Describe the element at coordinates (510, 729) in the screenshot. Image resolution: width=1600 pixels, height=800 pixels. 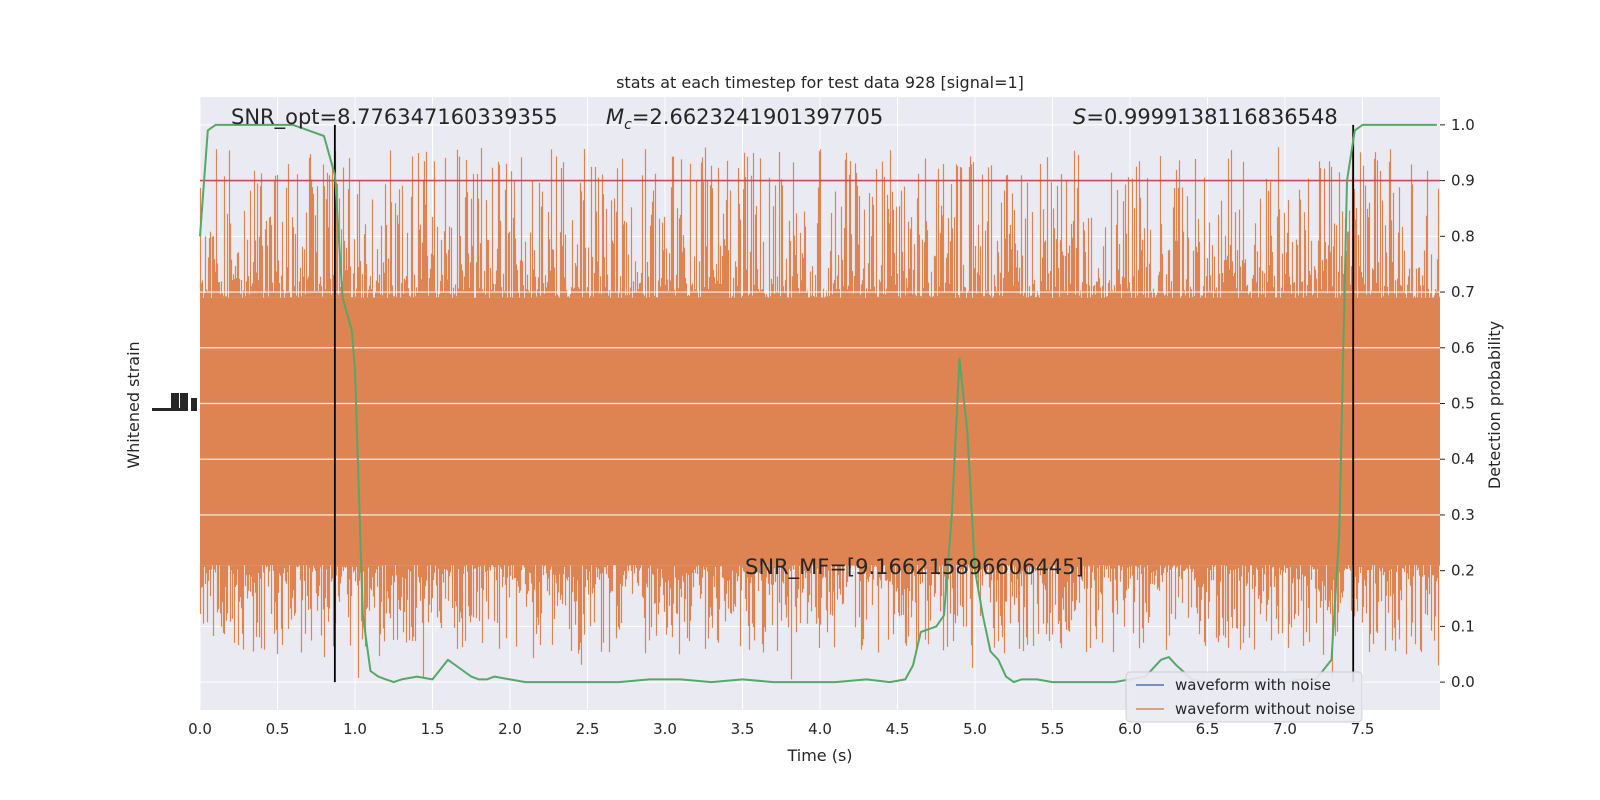
I see `x-tick-label: 2.0` at that location.